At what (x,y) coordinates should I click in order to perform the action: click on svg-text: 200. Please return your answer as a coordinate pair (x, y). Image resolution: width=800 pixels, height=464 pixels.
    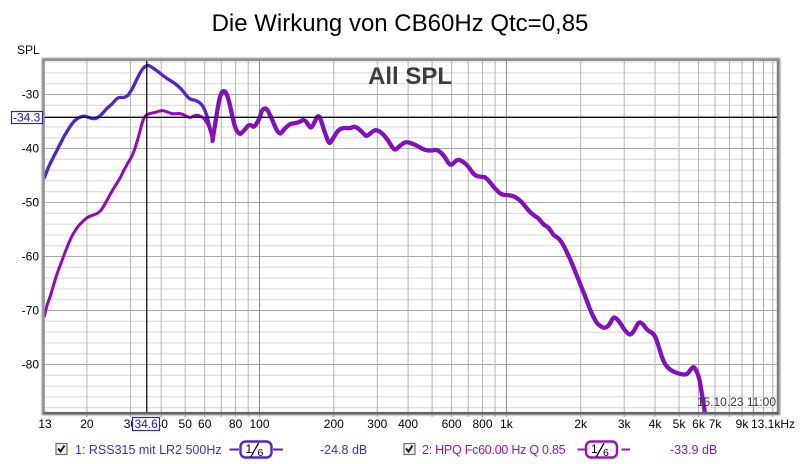
    Looking at the image, I should click on (334, 424).